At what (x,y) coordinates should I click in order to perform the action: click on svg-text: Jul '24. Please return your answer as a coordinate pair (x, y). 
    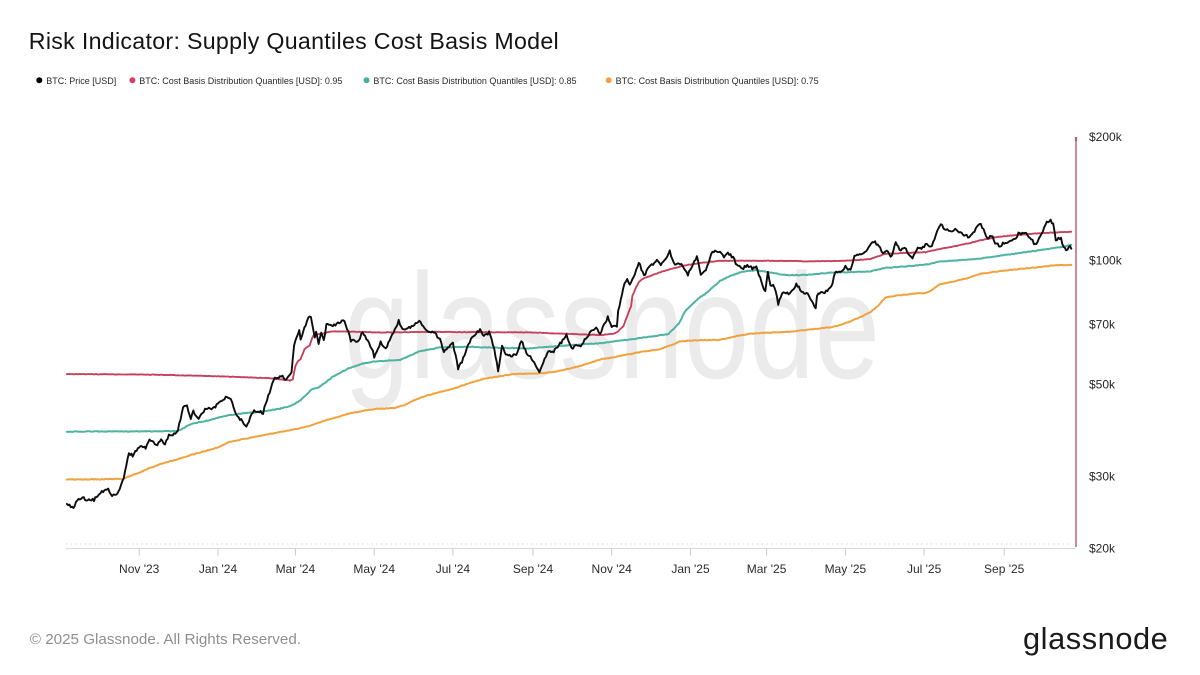
    Looking at the image, I should click on (453, 569).